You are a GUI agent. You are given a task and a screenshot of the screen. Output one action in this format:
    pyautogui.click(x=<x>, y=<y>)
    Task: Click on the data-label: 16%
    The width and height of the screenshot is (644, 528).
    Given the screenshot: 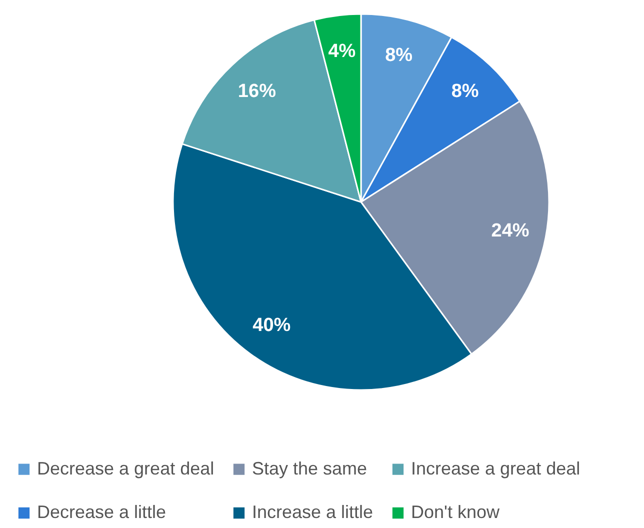 What is the action you would take?
    pyautogui.click(x=257, y=91)
    